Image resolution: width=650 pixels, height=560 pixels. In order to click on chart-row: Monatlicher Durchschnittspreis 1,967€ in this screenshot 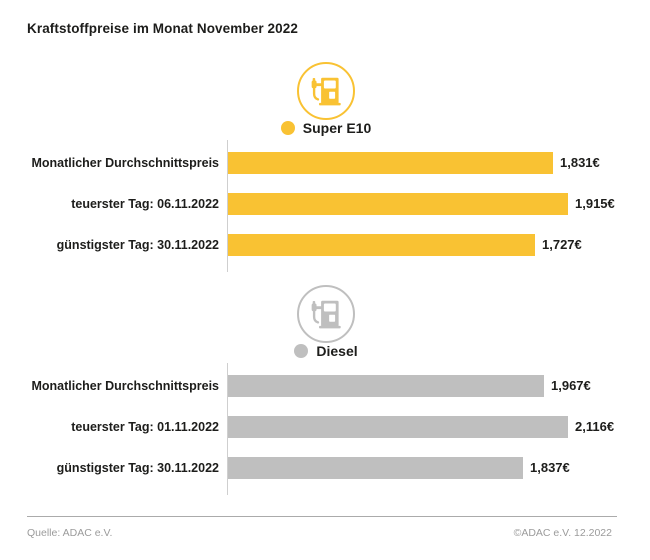, I will do `click(325, 386)`.